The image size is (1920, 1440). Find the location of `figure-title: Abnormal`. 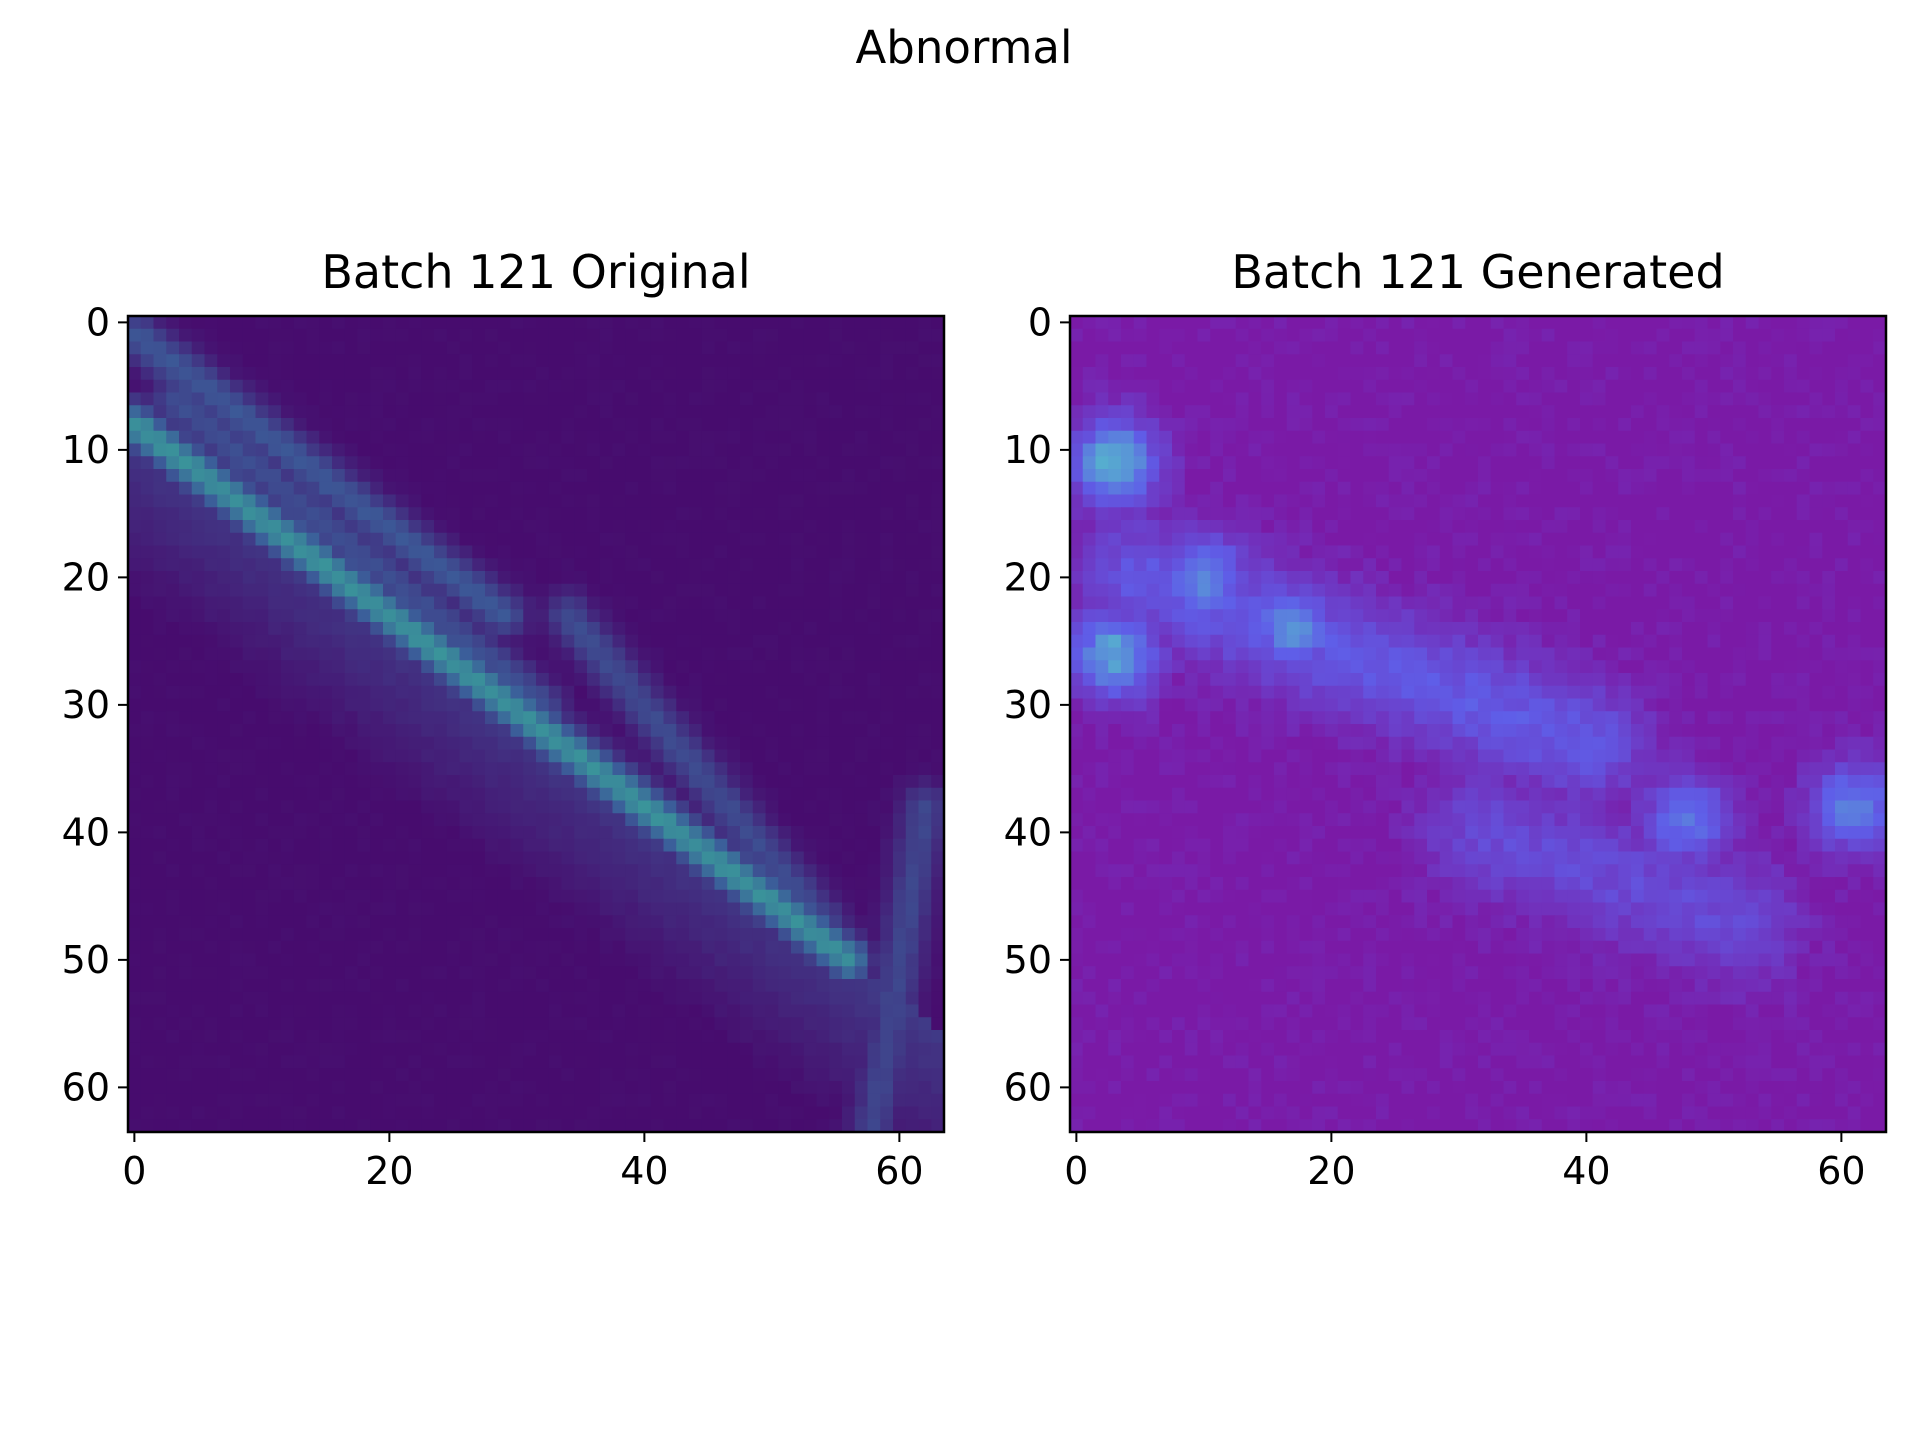

figure-title: Abnormal is located at coordinates (963, 47).